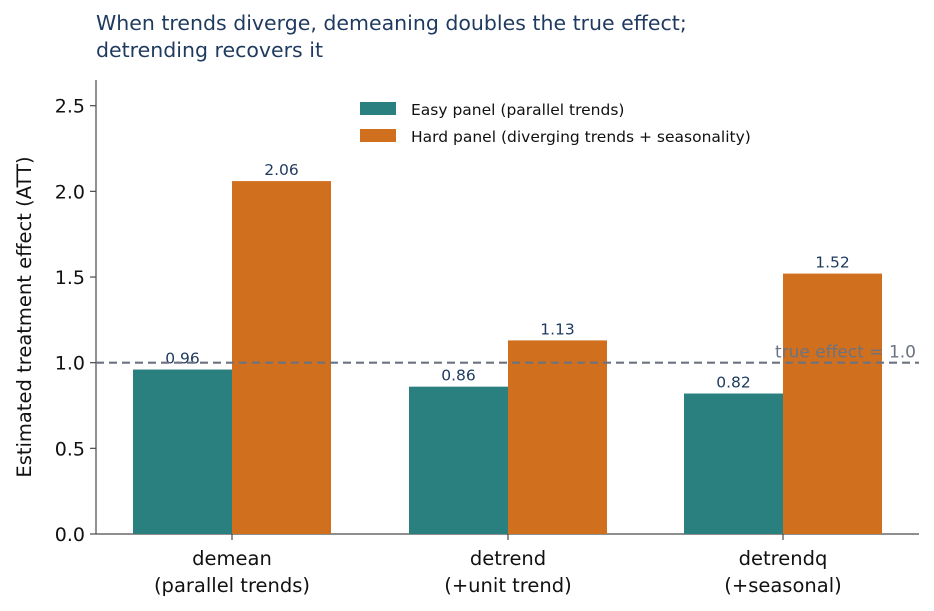 This screenshot has height=611, width=934. Describe the element at coordinates (70, 278) in the screenshot. I see `y-tick-label: 1.5` at that location.